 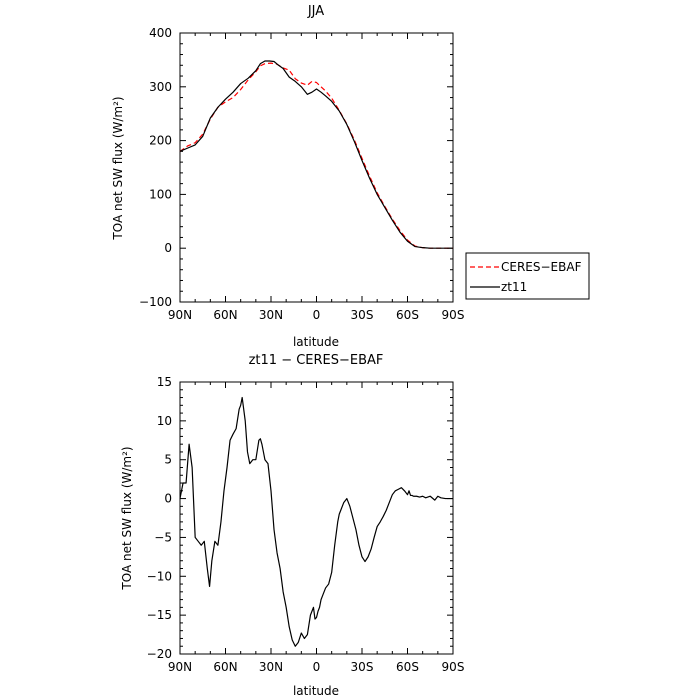 What do you see at coordinates (316, 360) in the screenshot?
I see `chart-title: zt11 − CERES−EBAF` at bounding box center [316, 360].